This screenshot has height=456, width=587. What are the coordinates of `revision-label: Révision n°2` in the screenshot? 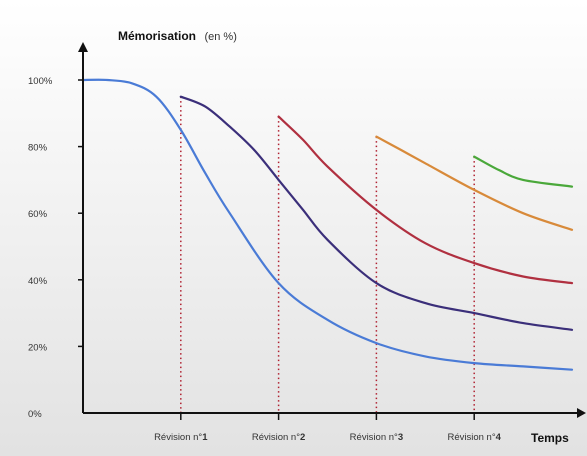 It's located at (278, 437).